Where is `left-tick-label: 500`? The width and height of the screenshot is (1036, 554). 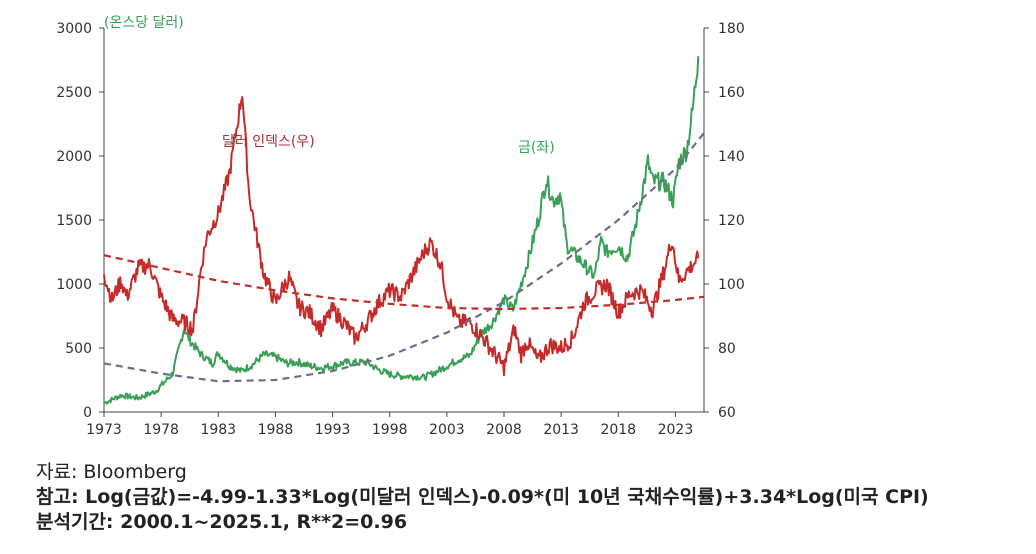 left-tick-label: 500 is located at coordinates (78, 349).